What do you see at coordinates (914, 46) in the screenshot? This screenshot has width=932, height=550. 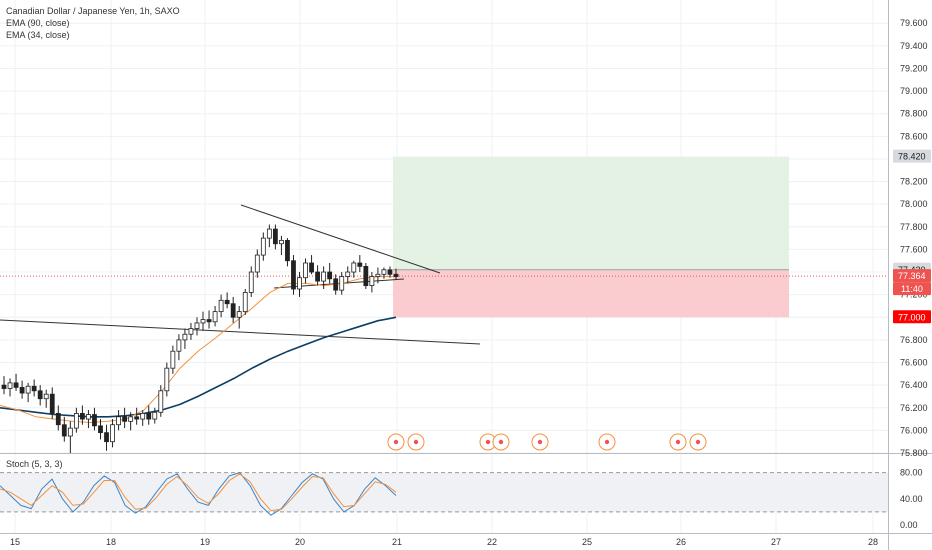 I see `price-tick-label: 79.400` at bounding box center [914, 46].